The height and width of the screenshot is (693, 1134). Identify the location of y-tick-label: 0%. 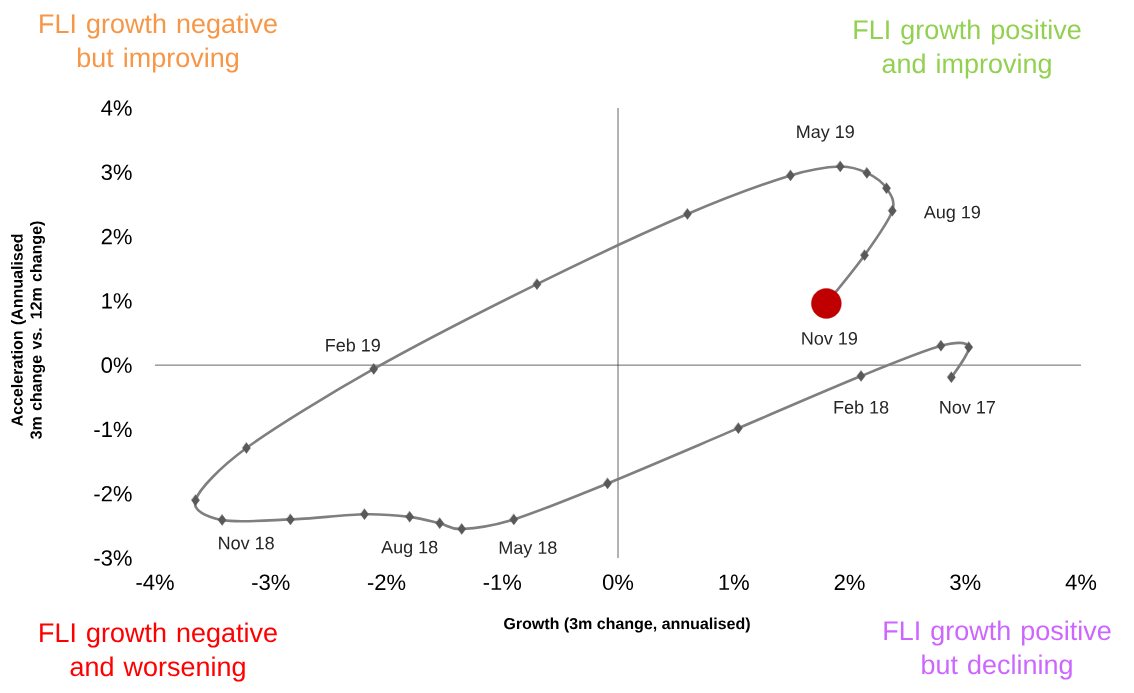
(116, 365).